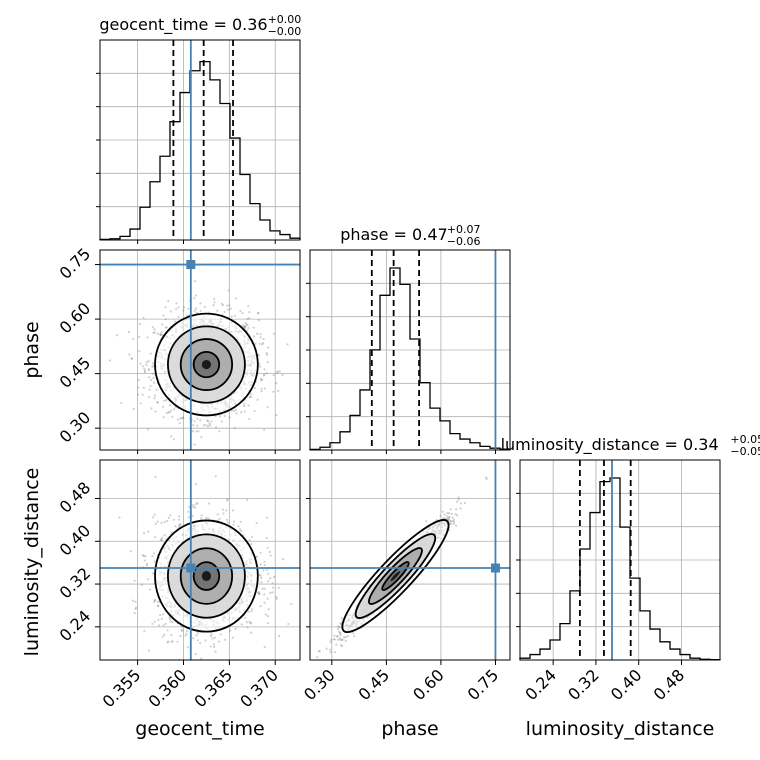 Image resolution: width=760 pixels, height=760 pixels. I want to click on x-tick-label-luminosity_distance: 0.32, so click(583, 684).